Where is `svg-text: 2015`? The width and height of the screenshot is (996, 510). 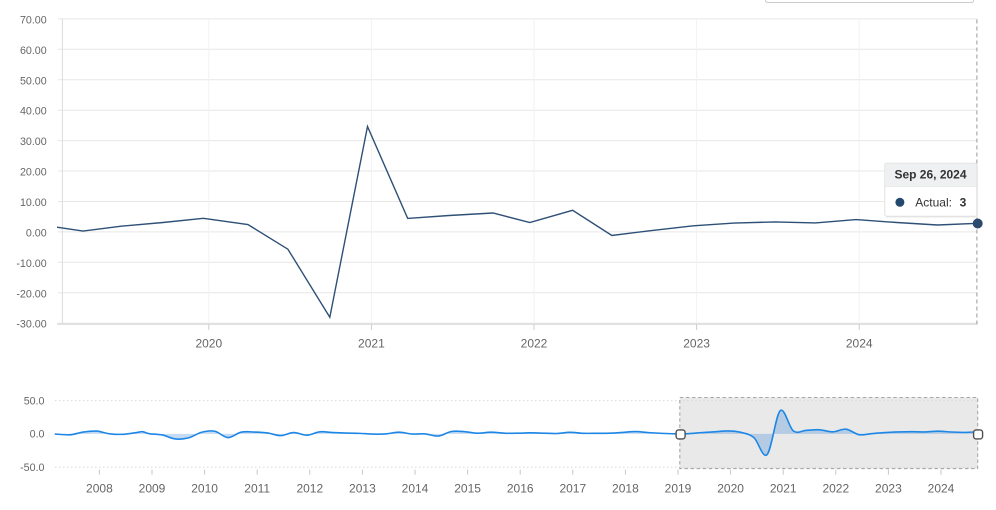
svg-text: 2015 is located at coordinates (467, 489).